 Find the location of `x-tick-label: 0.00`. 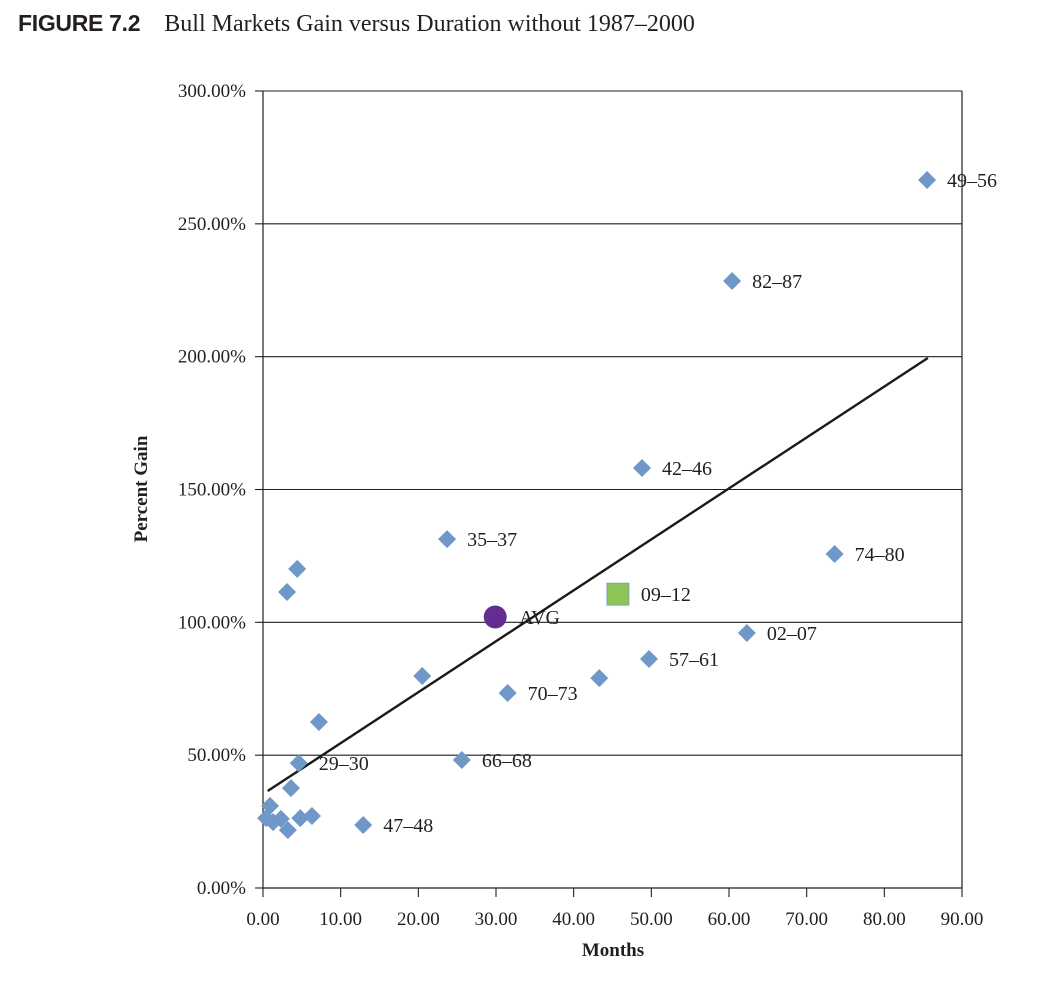

x-tick-label: 0.00 is located at coordinates (262, 919).